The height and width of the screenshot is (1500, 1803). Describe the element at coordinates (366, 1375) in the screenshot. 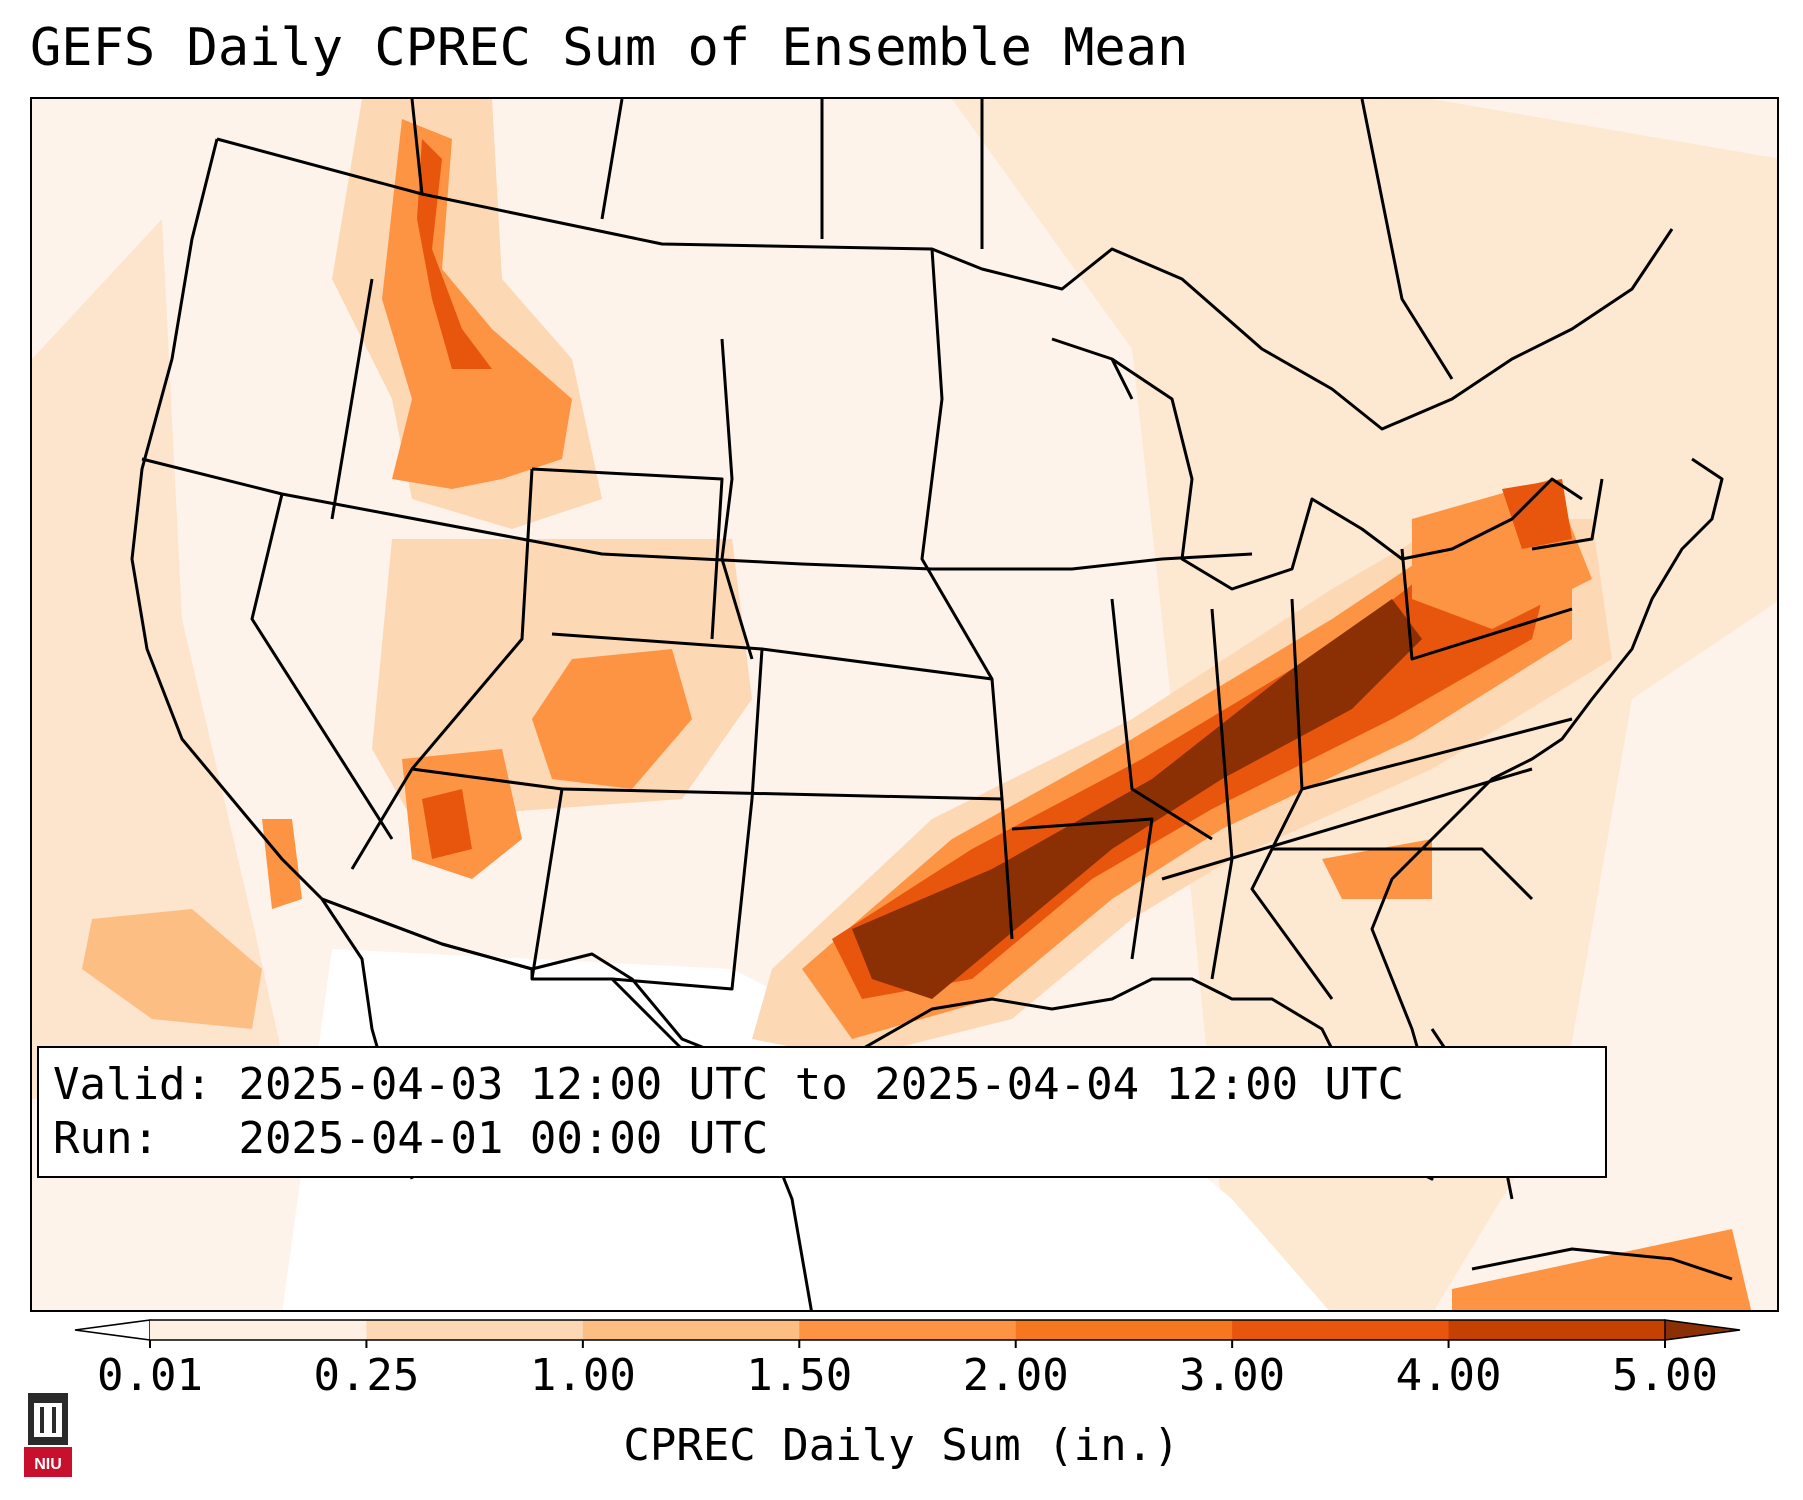

I see `colorbar-tick-label: 0.25` at that location.